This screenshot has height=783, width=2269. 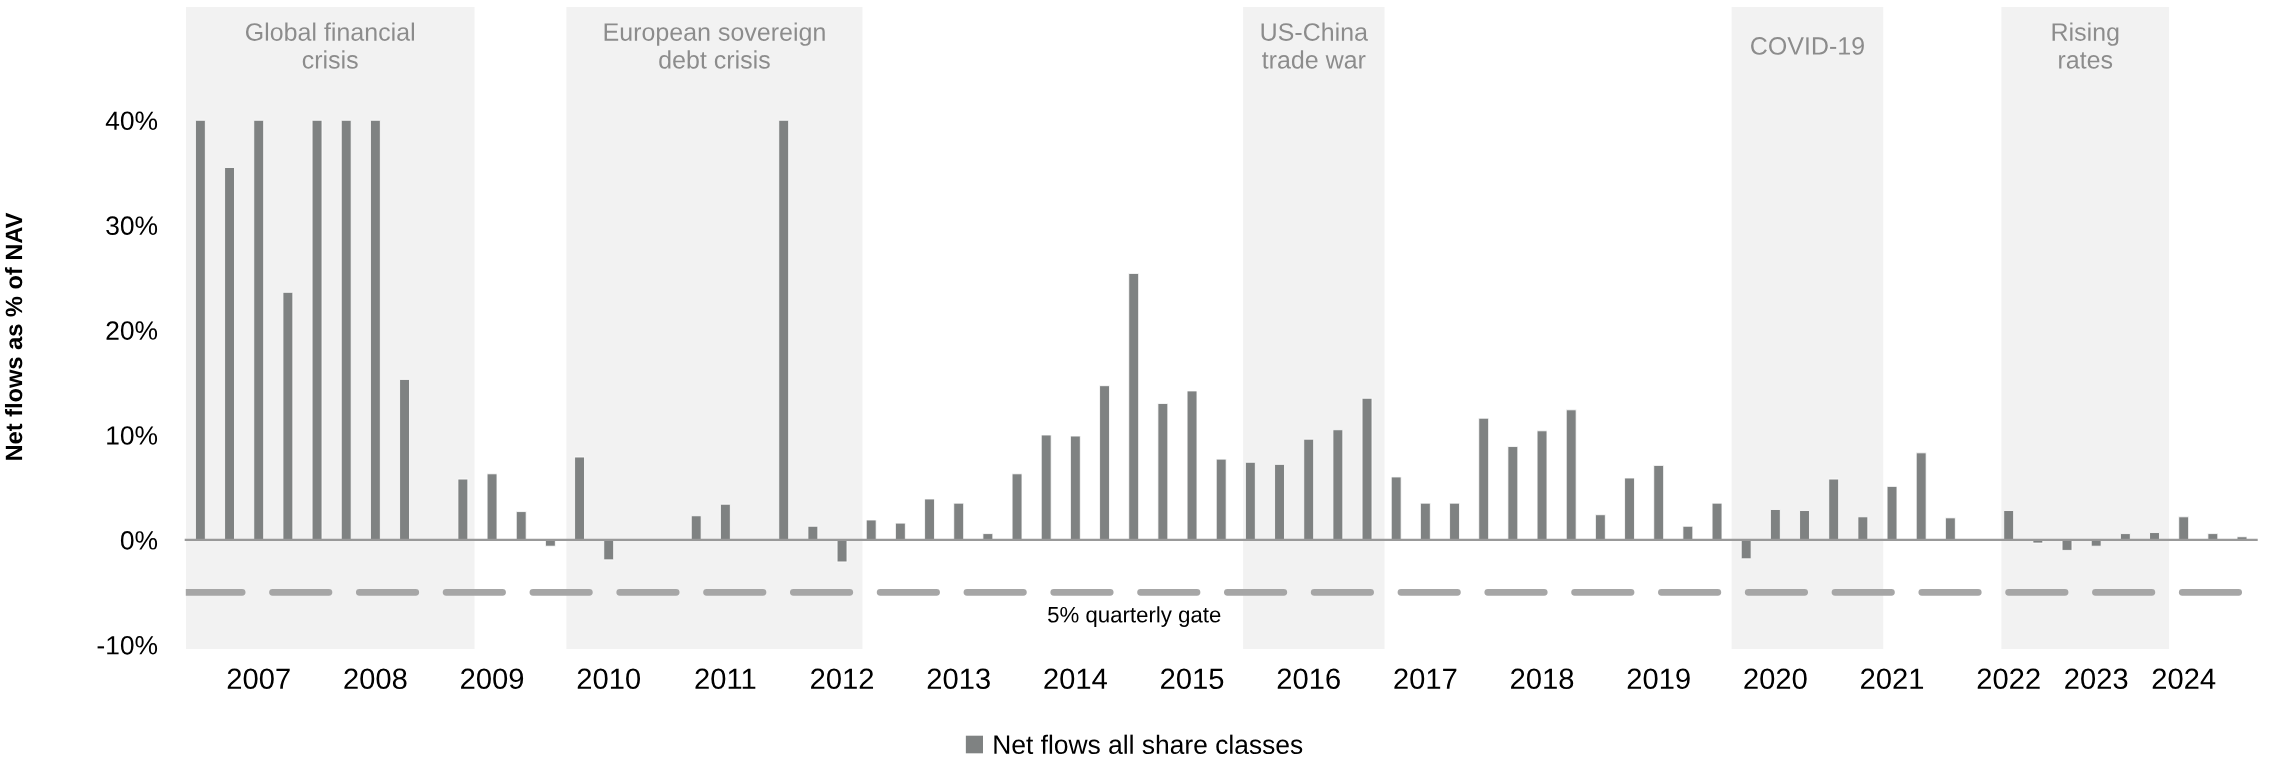 I want to click on x-tick-label: 2019, so click(x=1658, y=679).